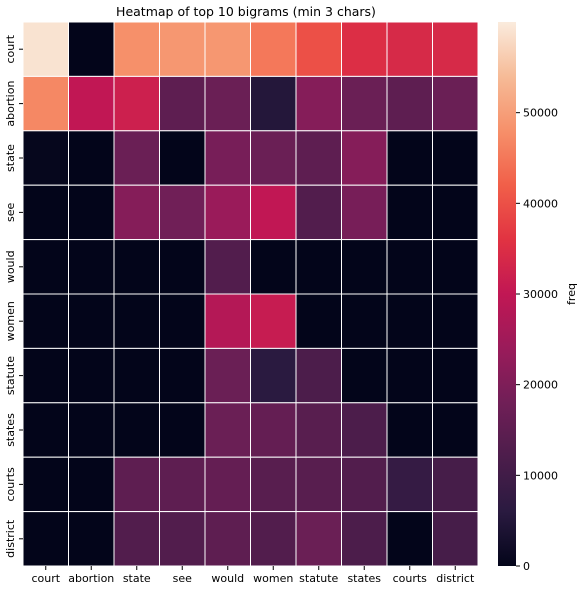 The width and height of the screenshot is (585, 590). I want to click on x-tick-label: district, so click(455, 578).